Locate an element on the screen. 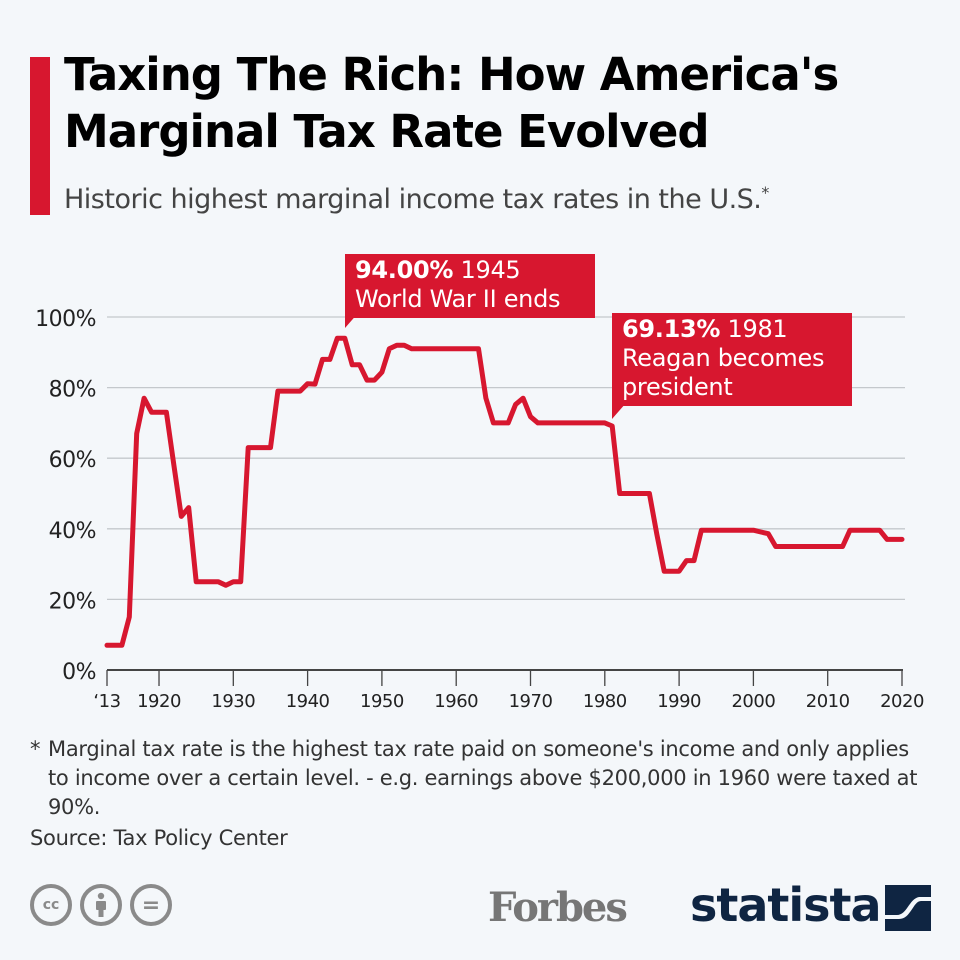  y-tick-label: 20% is located at coordinates (72, 601).